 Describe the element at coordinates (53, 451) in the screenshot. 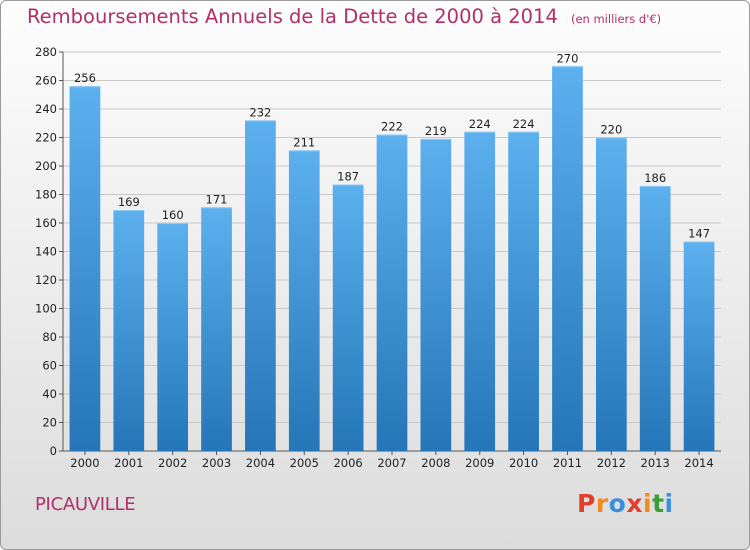

I see `y-tick-label: 0` at that location.